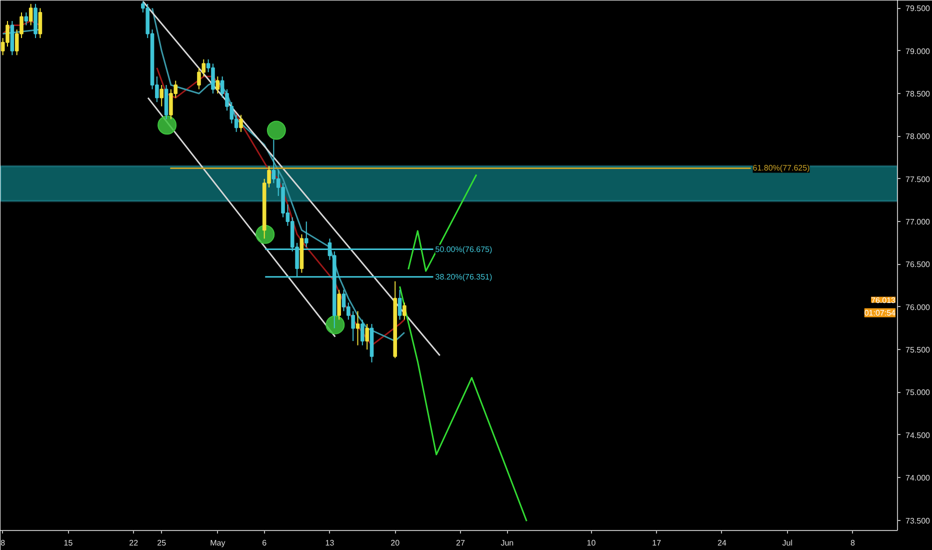 This screenshot has width=932, height=550. Describe the element at coordinates (918, 393) in the screenshot. I see `y-tick-label: 75.000` at that location.